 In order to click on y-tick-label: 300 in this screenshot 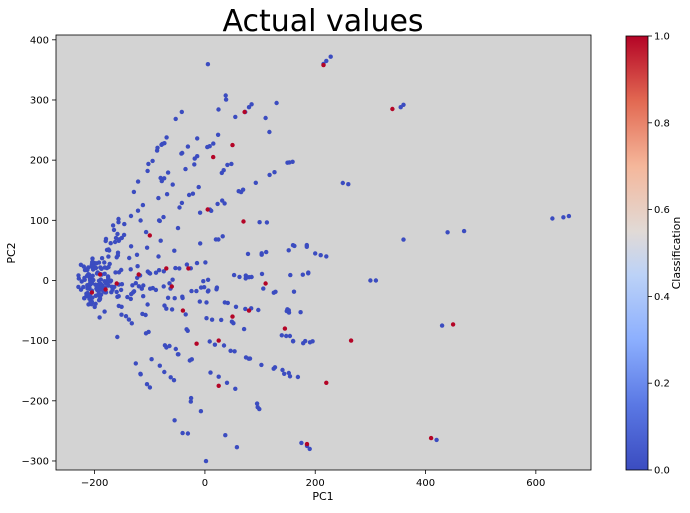, I will do `click(39, 100)`.